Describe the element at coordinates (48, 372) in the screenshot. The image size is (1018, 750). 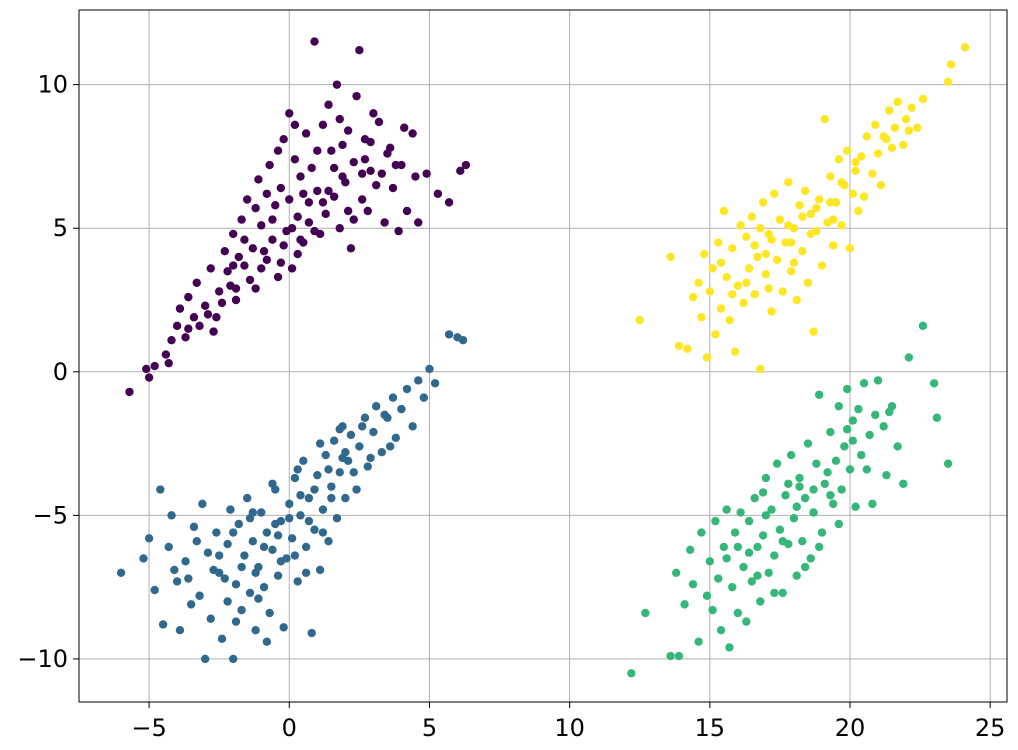
I see `y-axis-ticks: −10 −5 0 5 10` at that location.